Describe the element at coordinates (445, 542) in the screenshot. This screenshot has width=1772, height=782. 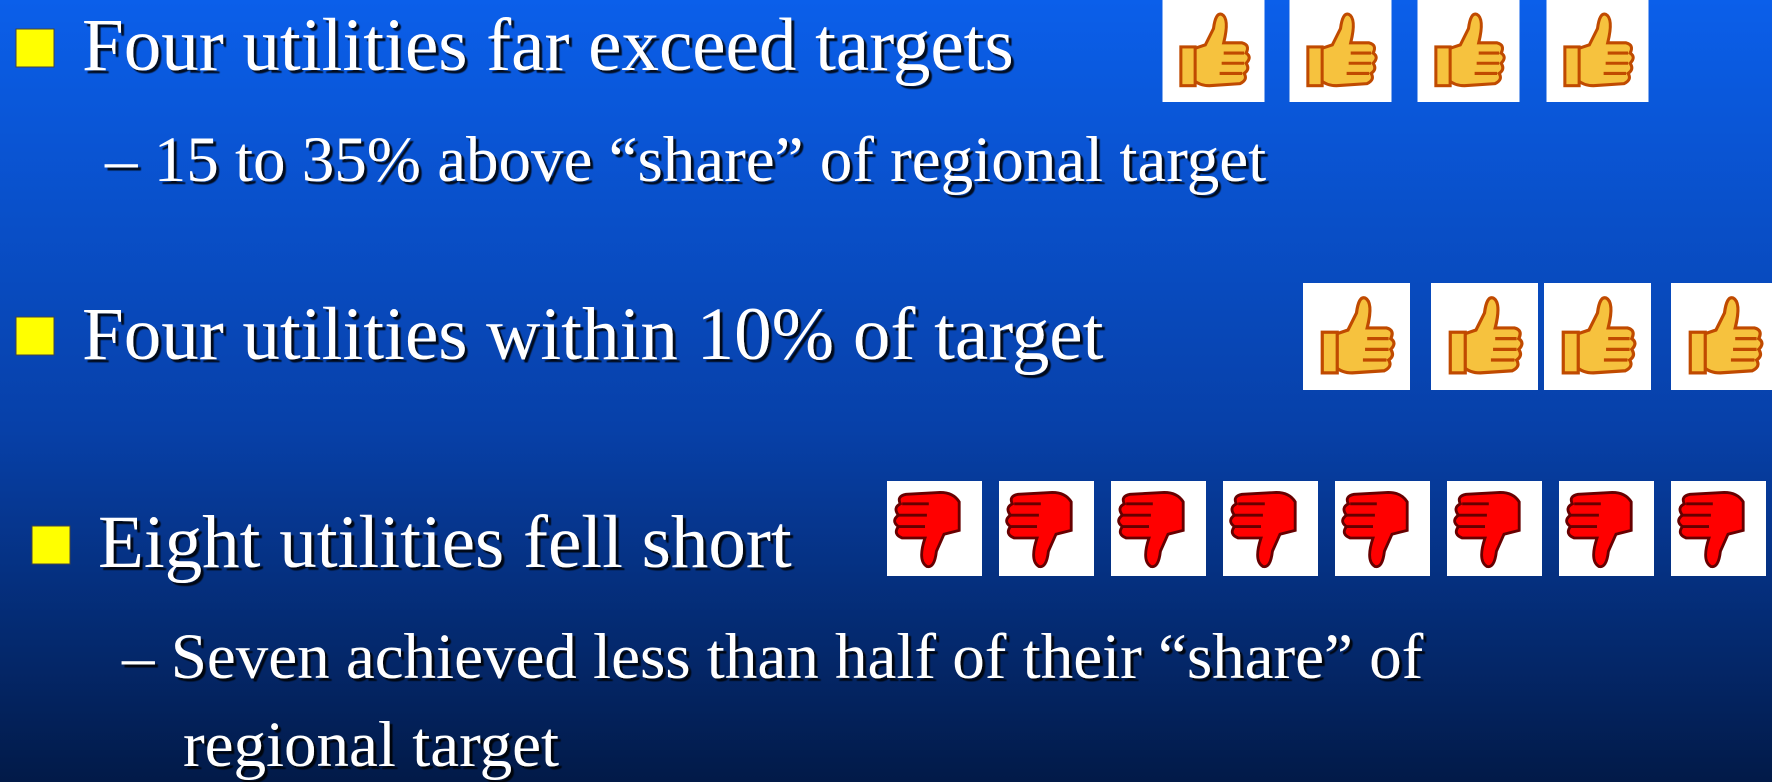
I see `bullet-text: Eight utilities fell short` at that location.